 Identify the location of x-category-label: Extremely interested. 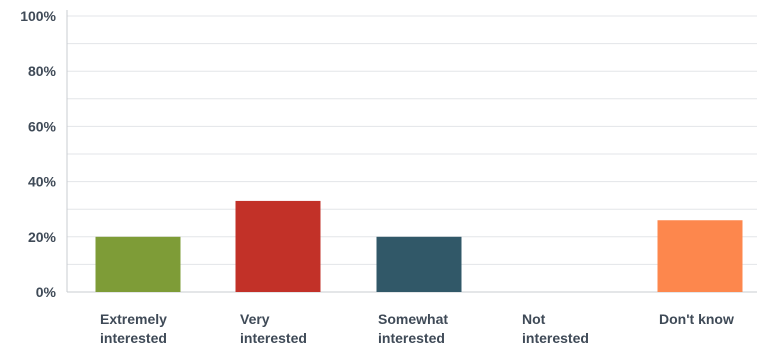
(133, 328).